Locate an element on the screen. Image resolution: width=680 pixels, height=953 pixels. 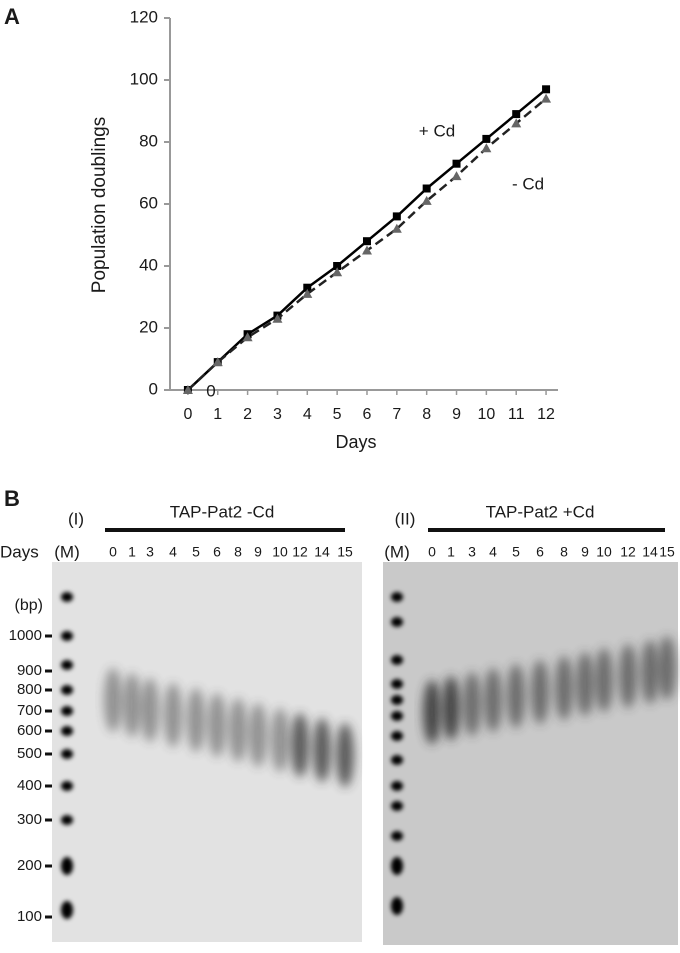
annotation: 0 is located at coordinates (210, 390).